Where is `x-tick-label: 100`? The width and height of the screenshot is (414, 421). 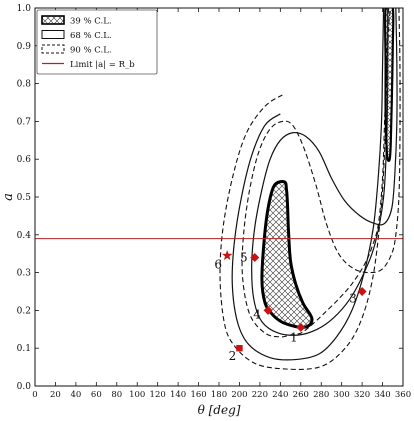
x-tick-label: 100 is located at coordinates (137, 395).